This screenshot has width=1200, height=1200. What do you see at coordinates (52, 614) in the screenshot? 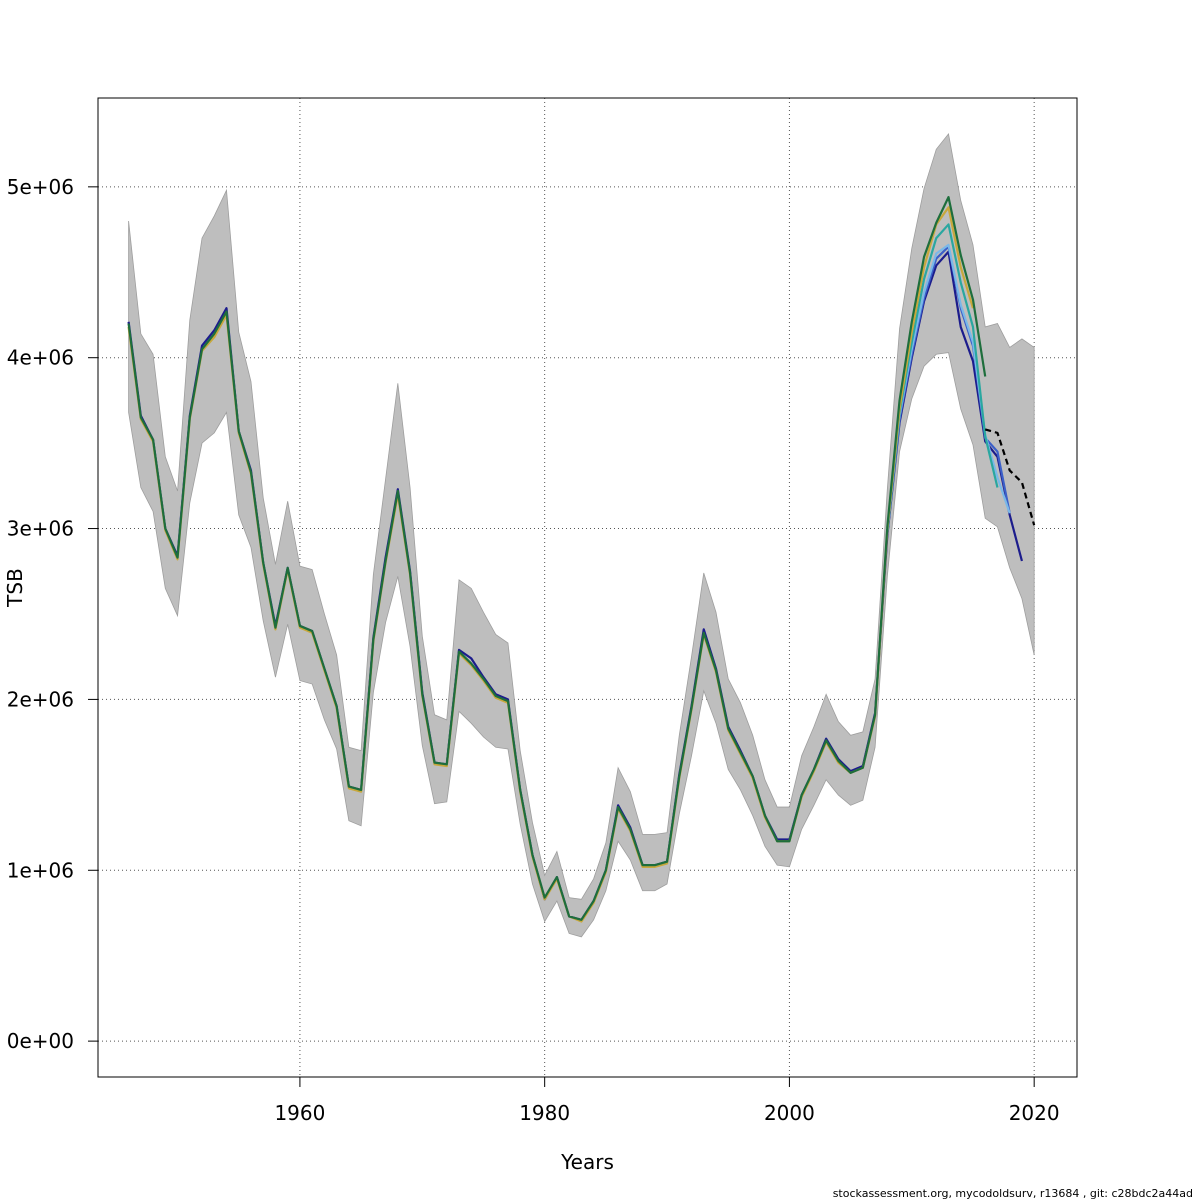
I see `y-axis: 0e+00 1e+06 2e+06 3e+06 4e+06 5e+06` at bounding box center [52, 614].